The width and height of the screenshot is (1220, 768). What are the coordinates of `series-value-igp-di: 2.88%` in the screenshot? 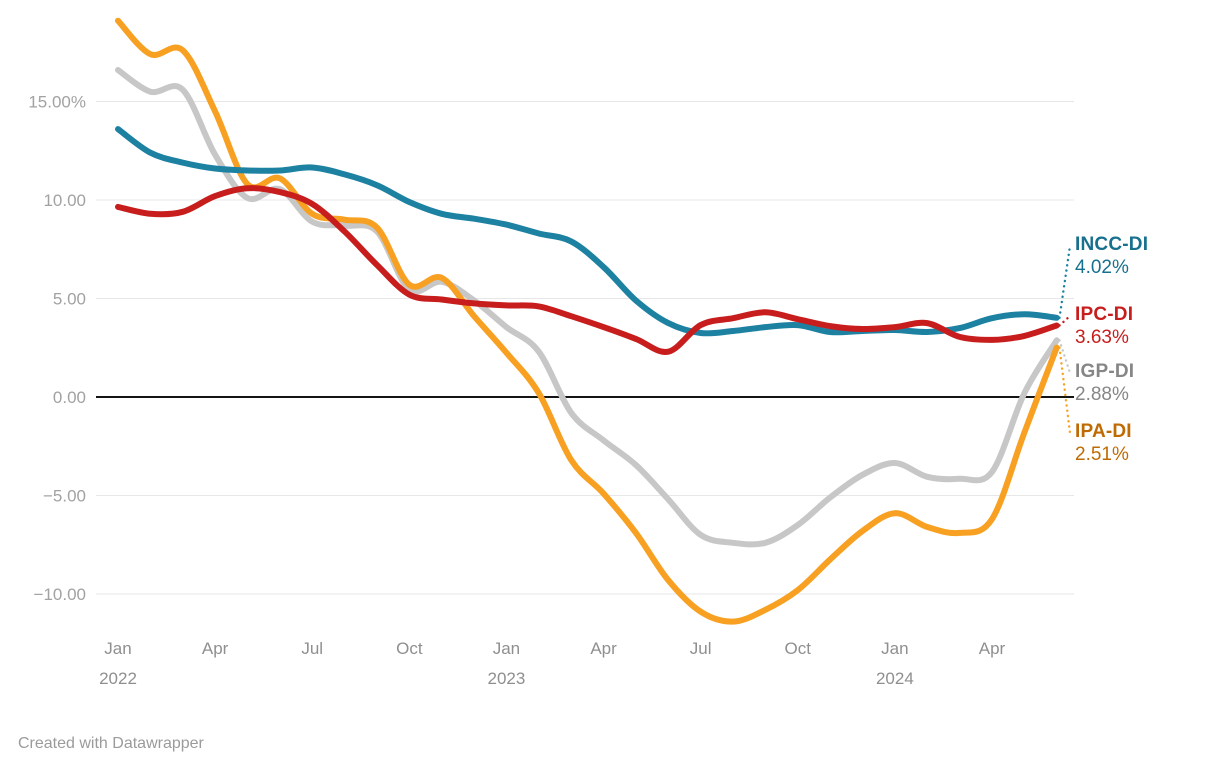 It's located at (1102, 394).